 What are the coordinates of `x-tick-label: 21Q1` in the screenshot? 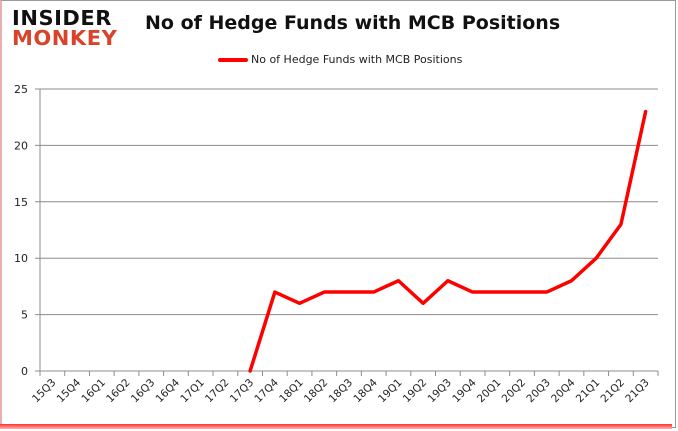 It's located at (588, 391).